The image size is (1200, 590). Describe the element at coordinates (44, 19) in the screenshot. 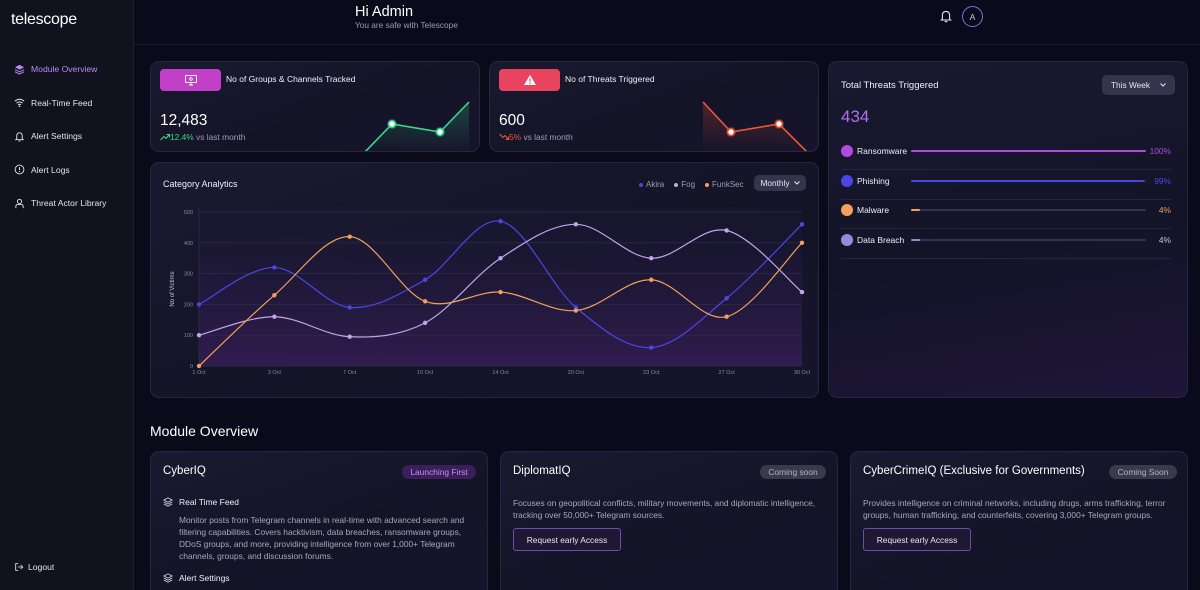

I see `app-logo: telescope` at that location.